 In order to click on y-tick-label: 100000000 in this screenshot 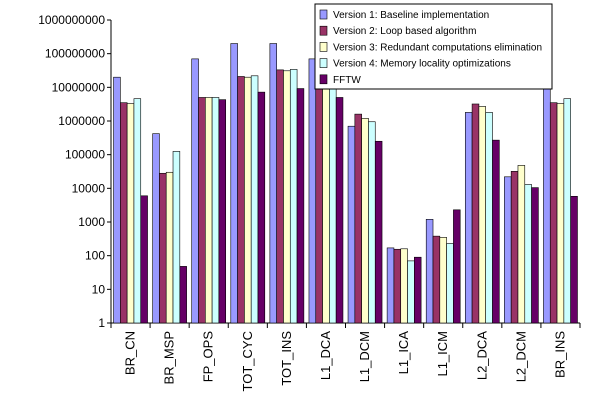, I will do `click(75, 54)`.